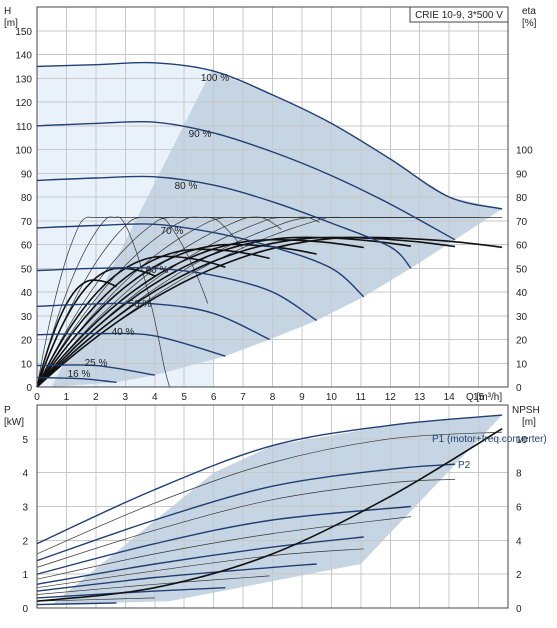 This screenshot has height=628, width=557. I want to click on p-tick-label: 3, so click(25, 508).